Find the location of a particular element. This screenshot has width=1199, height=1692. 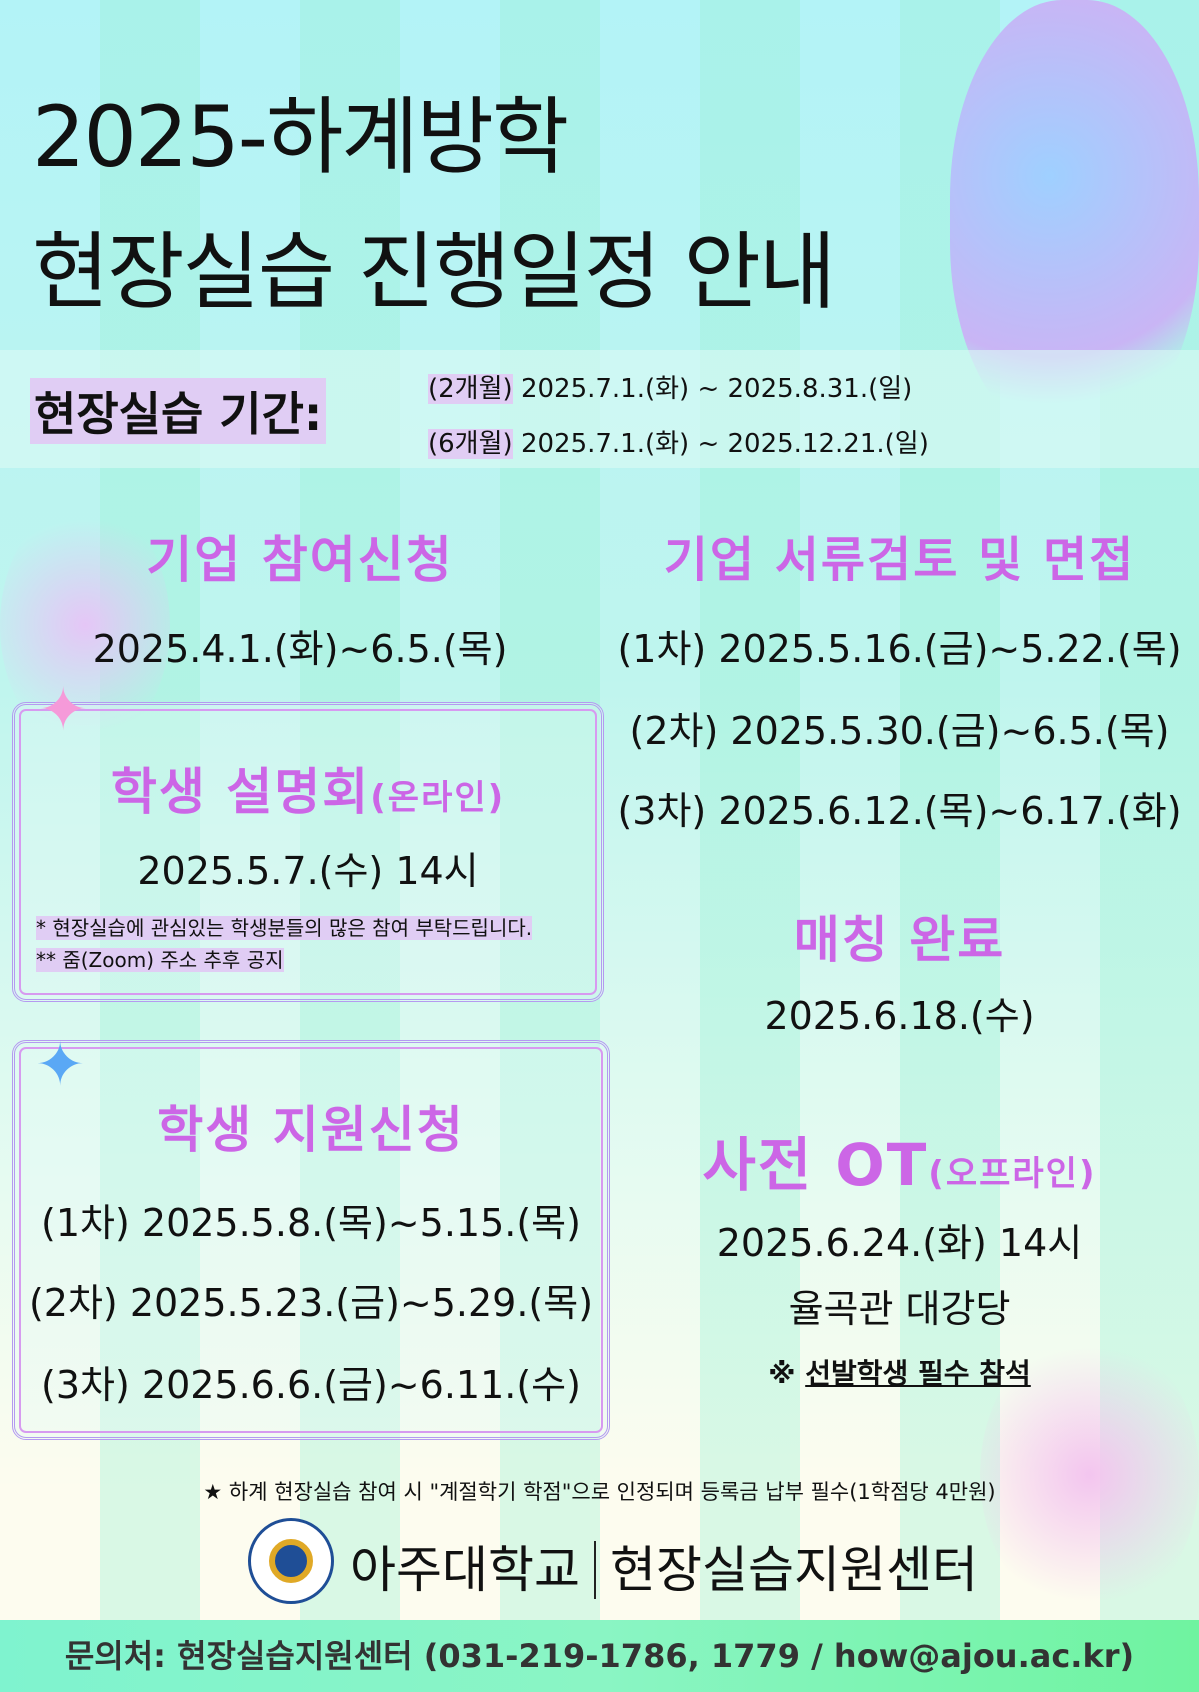

university-seal is located at coordinates (291, 1561).